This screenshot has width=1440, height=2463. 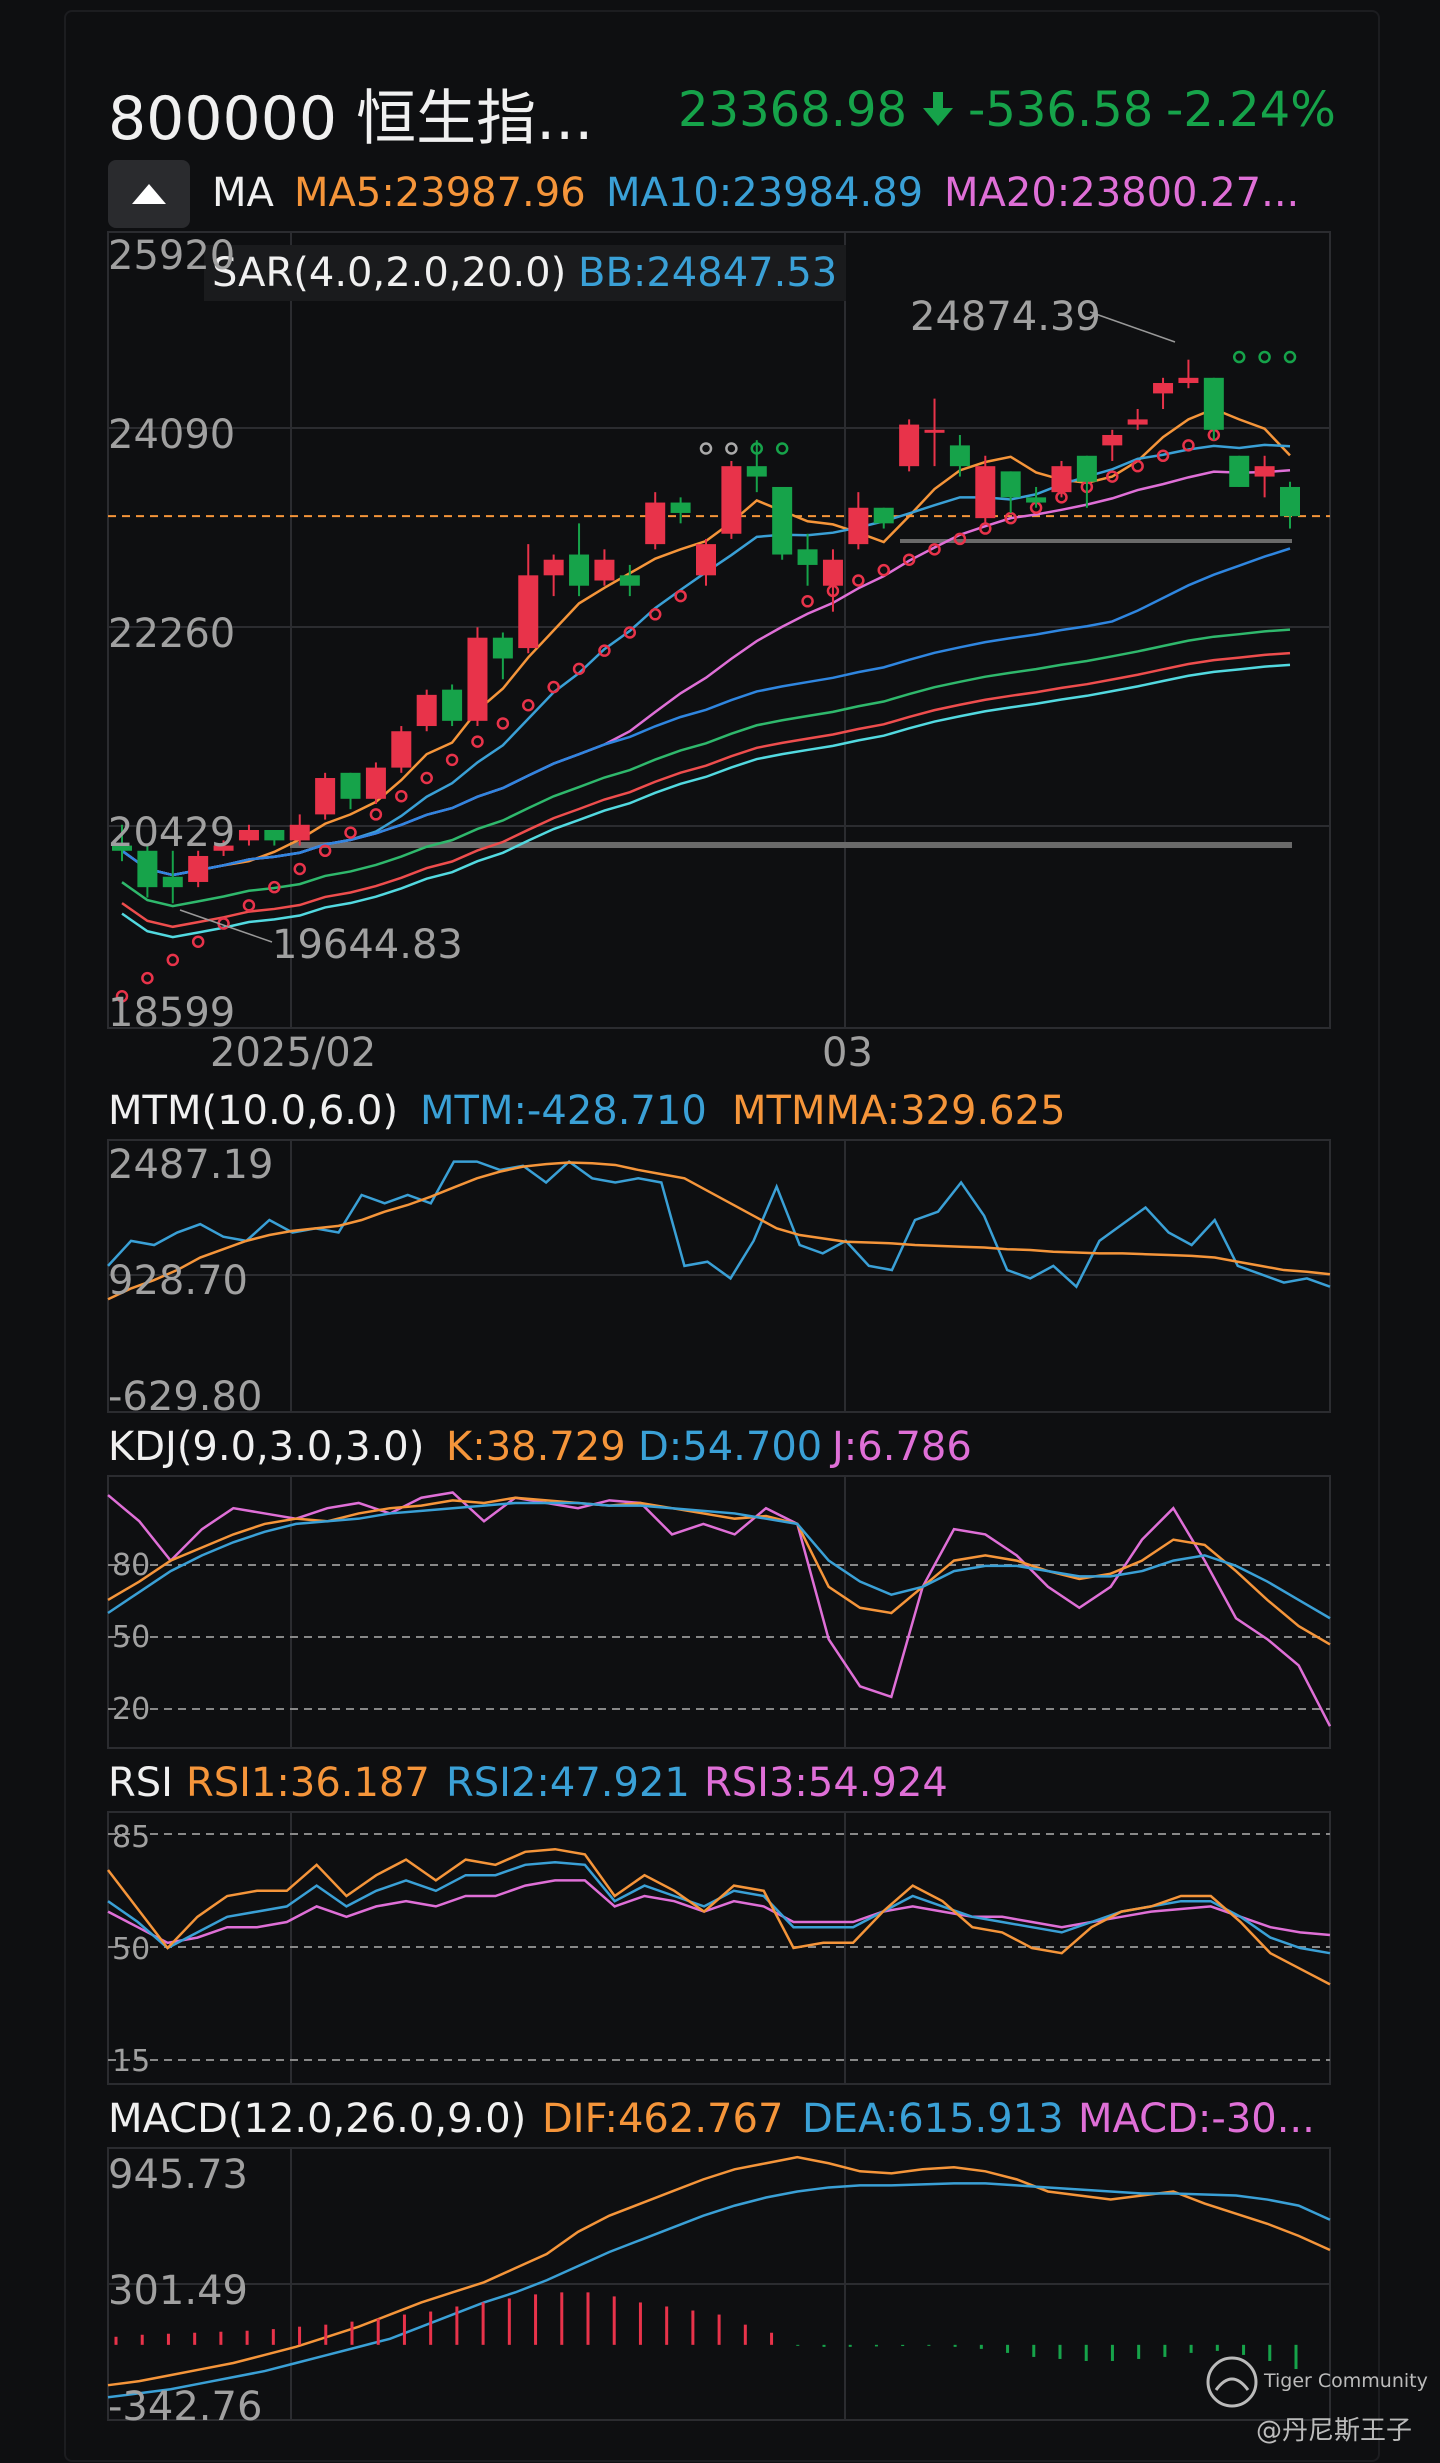 I want to click on ma-label: MA, so click(x=243, y=193).